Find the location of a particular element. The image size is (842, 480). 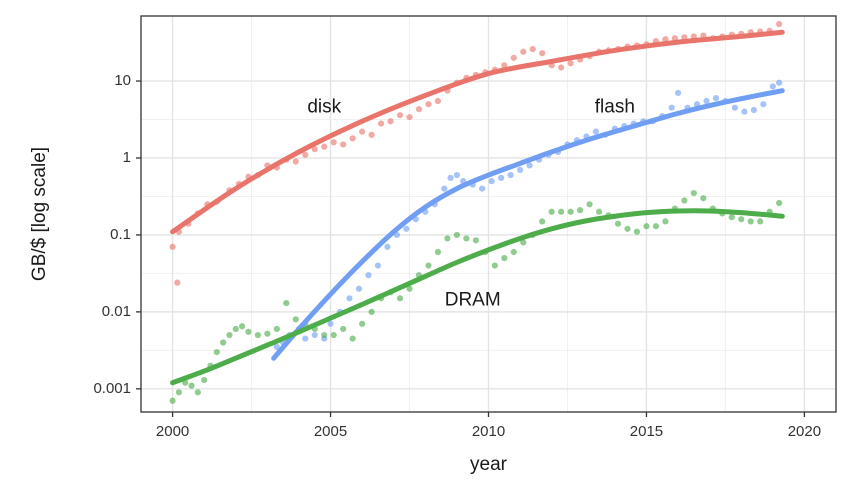

series-label-dram: DRAM is located at coordinates (473, 300).